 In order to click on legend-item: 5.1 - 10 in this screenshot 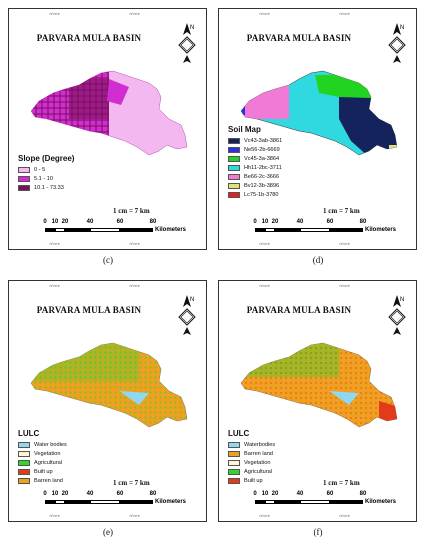, I will do `click(46, 178)`.